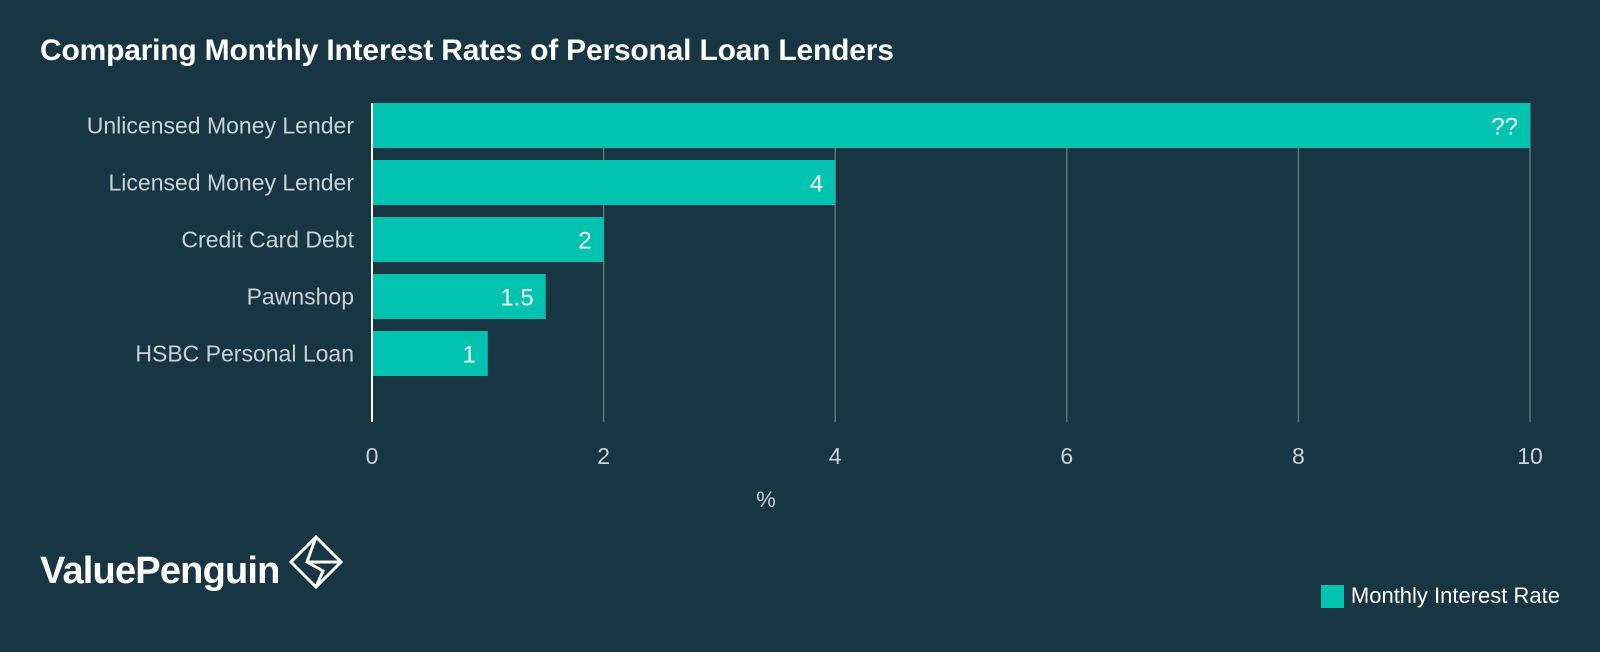 This screenshot has width=1600, height=652. I want to click on brand-logo: ValuePenguin, so click(192, 564).